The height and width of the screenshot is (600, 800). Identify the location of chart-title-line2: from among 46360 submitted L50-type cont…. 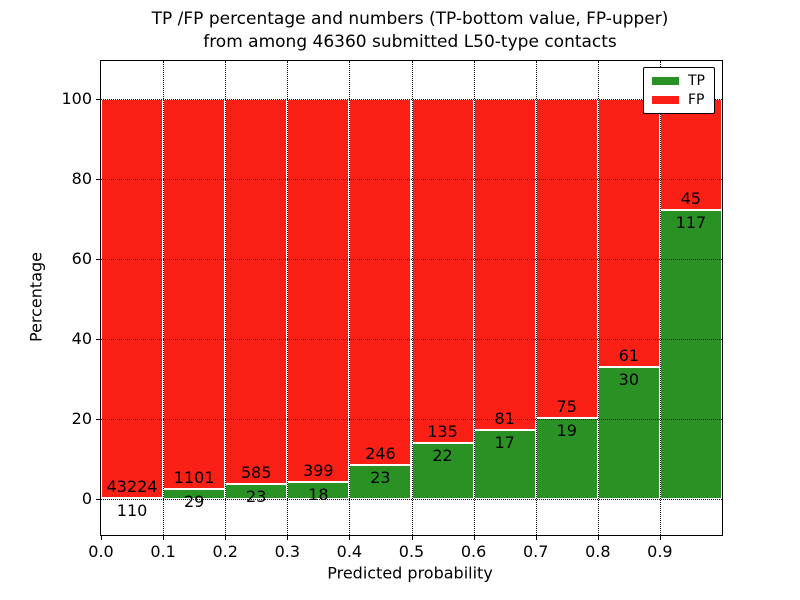
(410, 42).